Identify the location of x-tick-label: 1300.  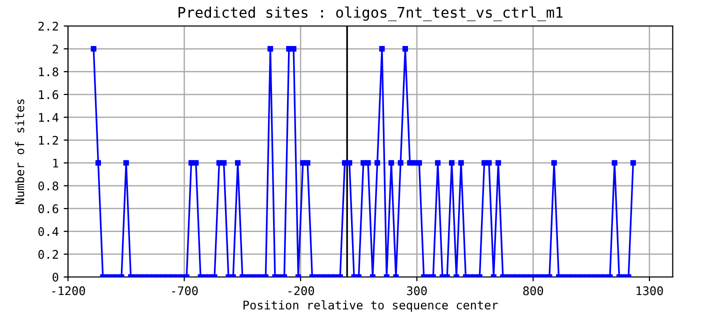
(649, 291).